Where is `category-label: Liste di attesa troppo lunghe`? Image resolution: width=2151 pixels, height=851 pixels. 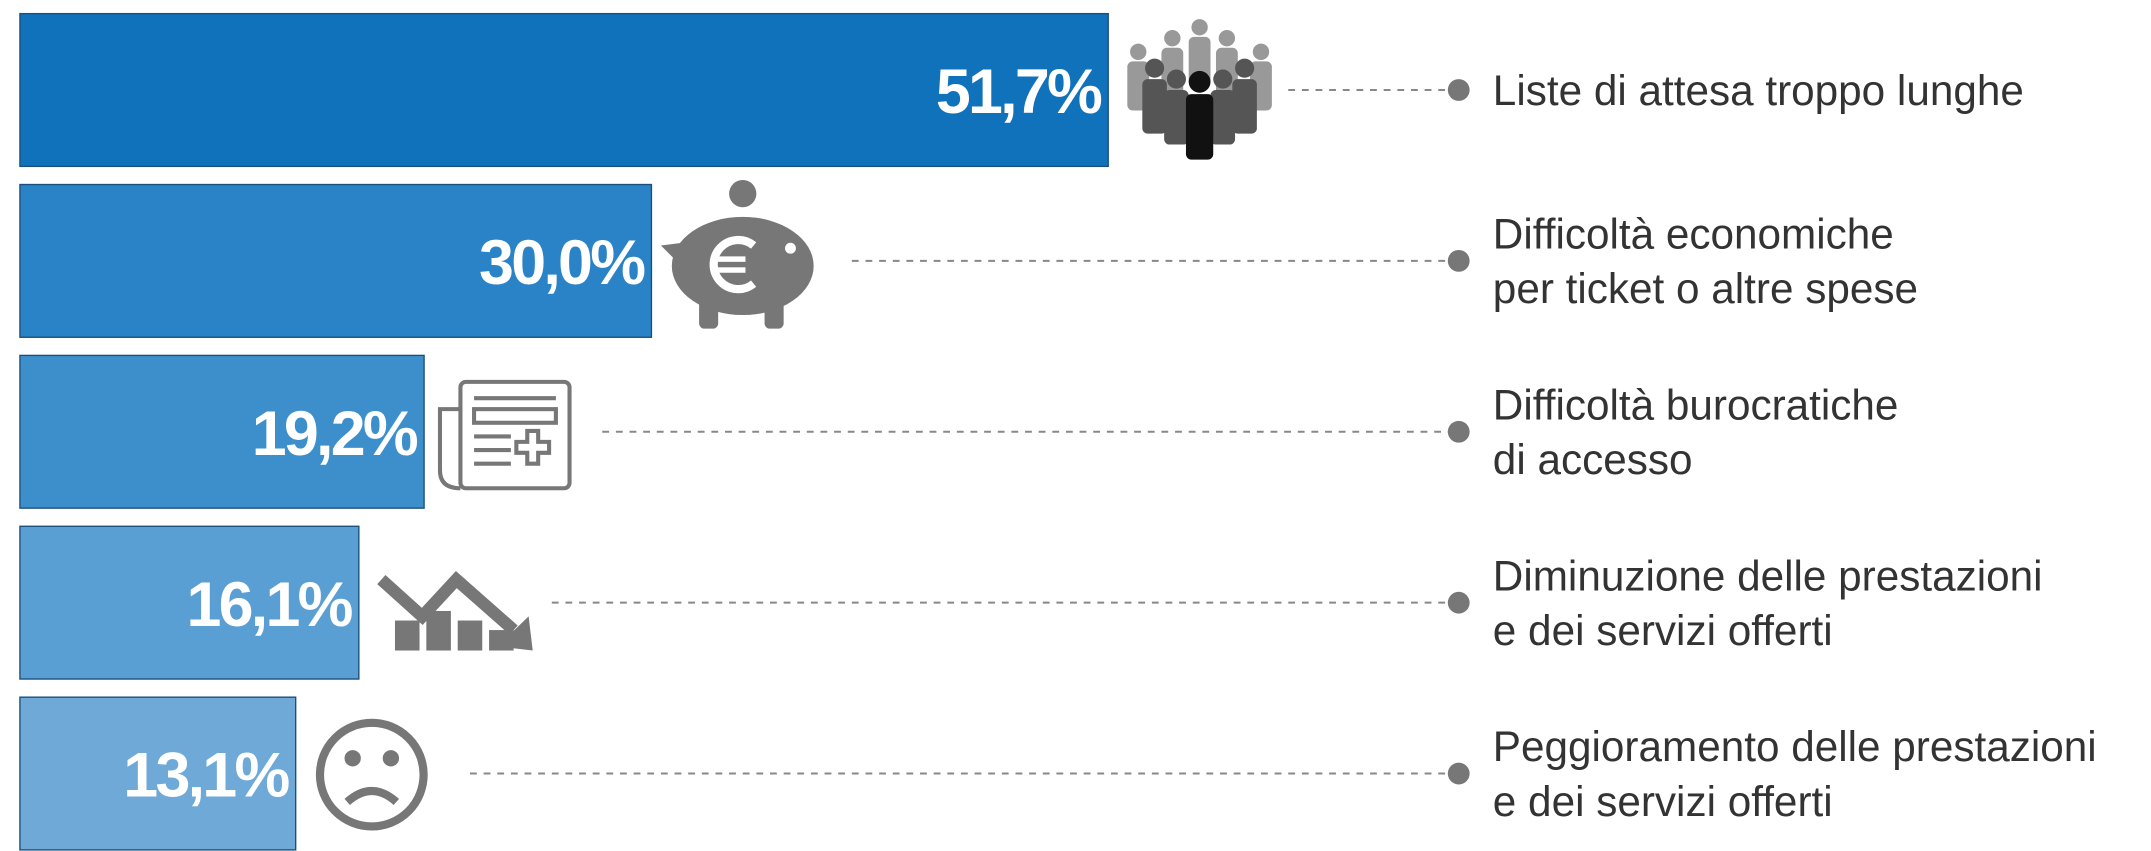
category-label: Liste di attesa troppo lunghe is located at coordinates (1758, 90).